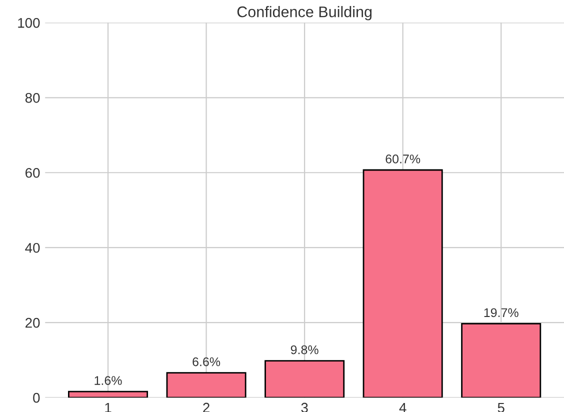 The height and width of the screenshot is (412, 564). Describe the element at coordinates (403, 159) in the screenshot. I see `data-label: 60.7%` at that location.